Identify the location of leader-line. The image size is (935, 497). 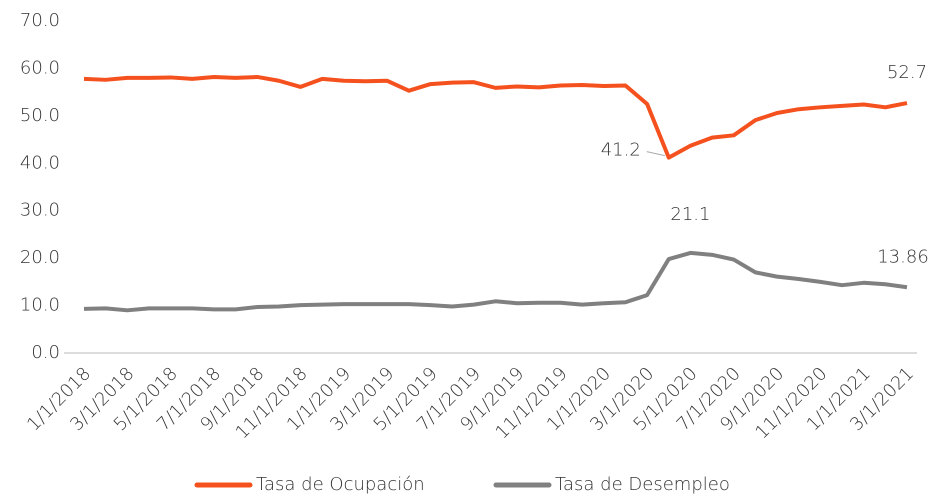
(655, 154).